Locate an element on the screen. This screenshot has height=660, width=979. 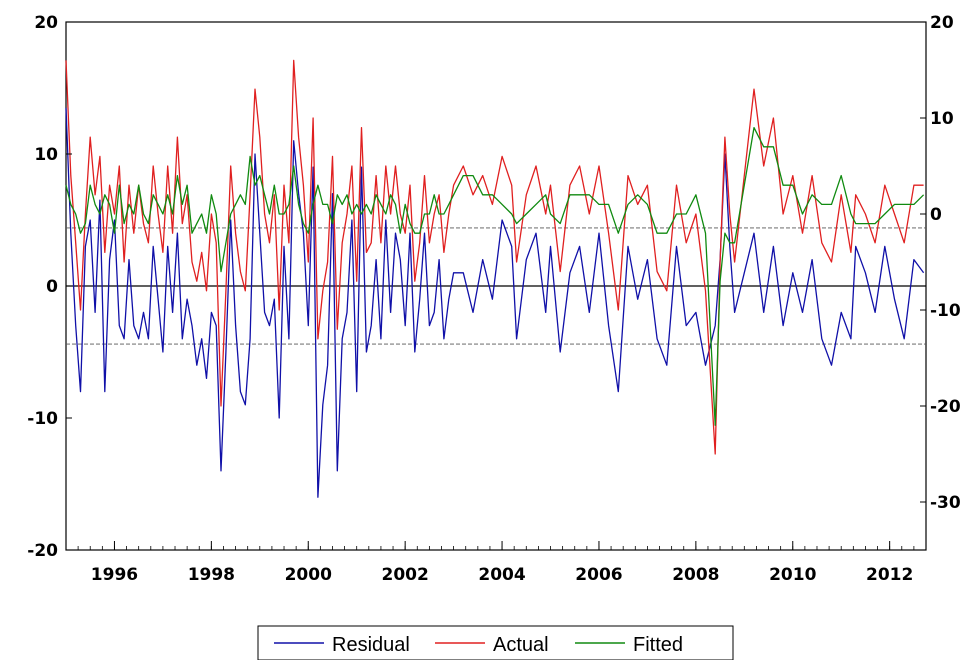
x-tick-label: 2006 is located at coordinates (598, 575).